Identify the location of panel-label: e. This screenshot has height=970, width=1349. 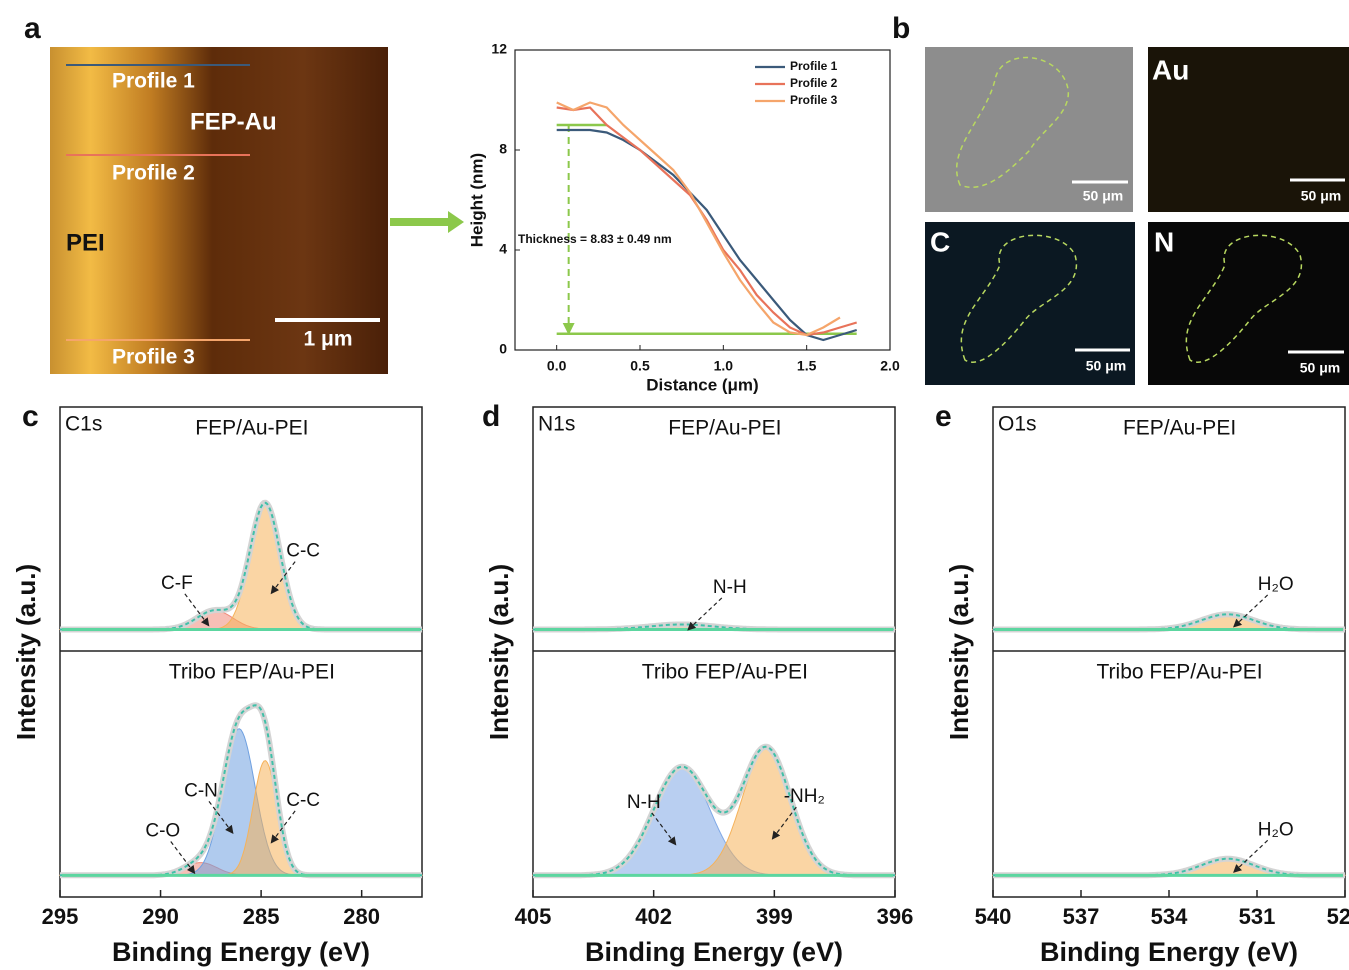
(943, 416).